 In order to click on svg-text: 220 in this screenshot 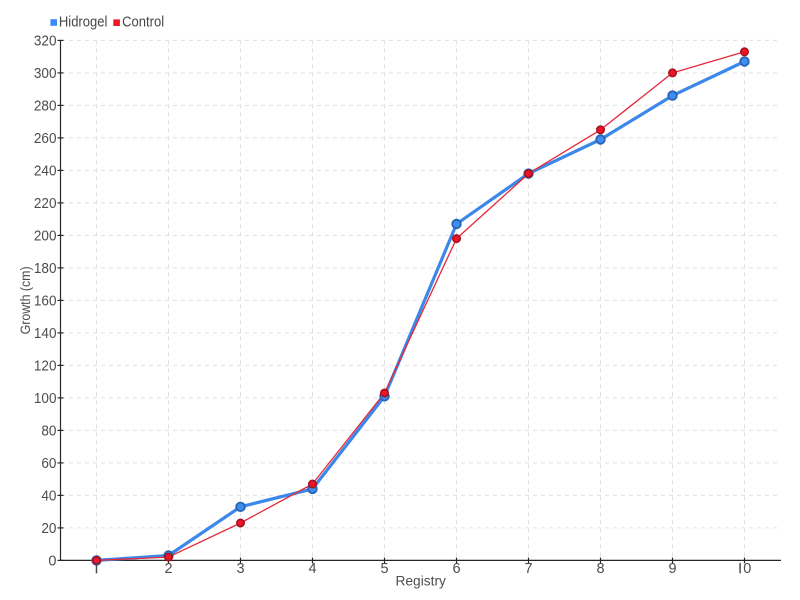, I will do `click(45, 204)`.